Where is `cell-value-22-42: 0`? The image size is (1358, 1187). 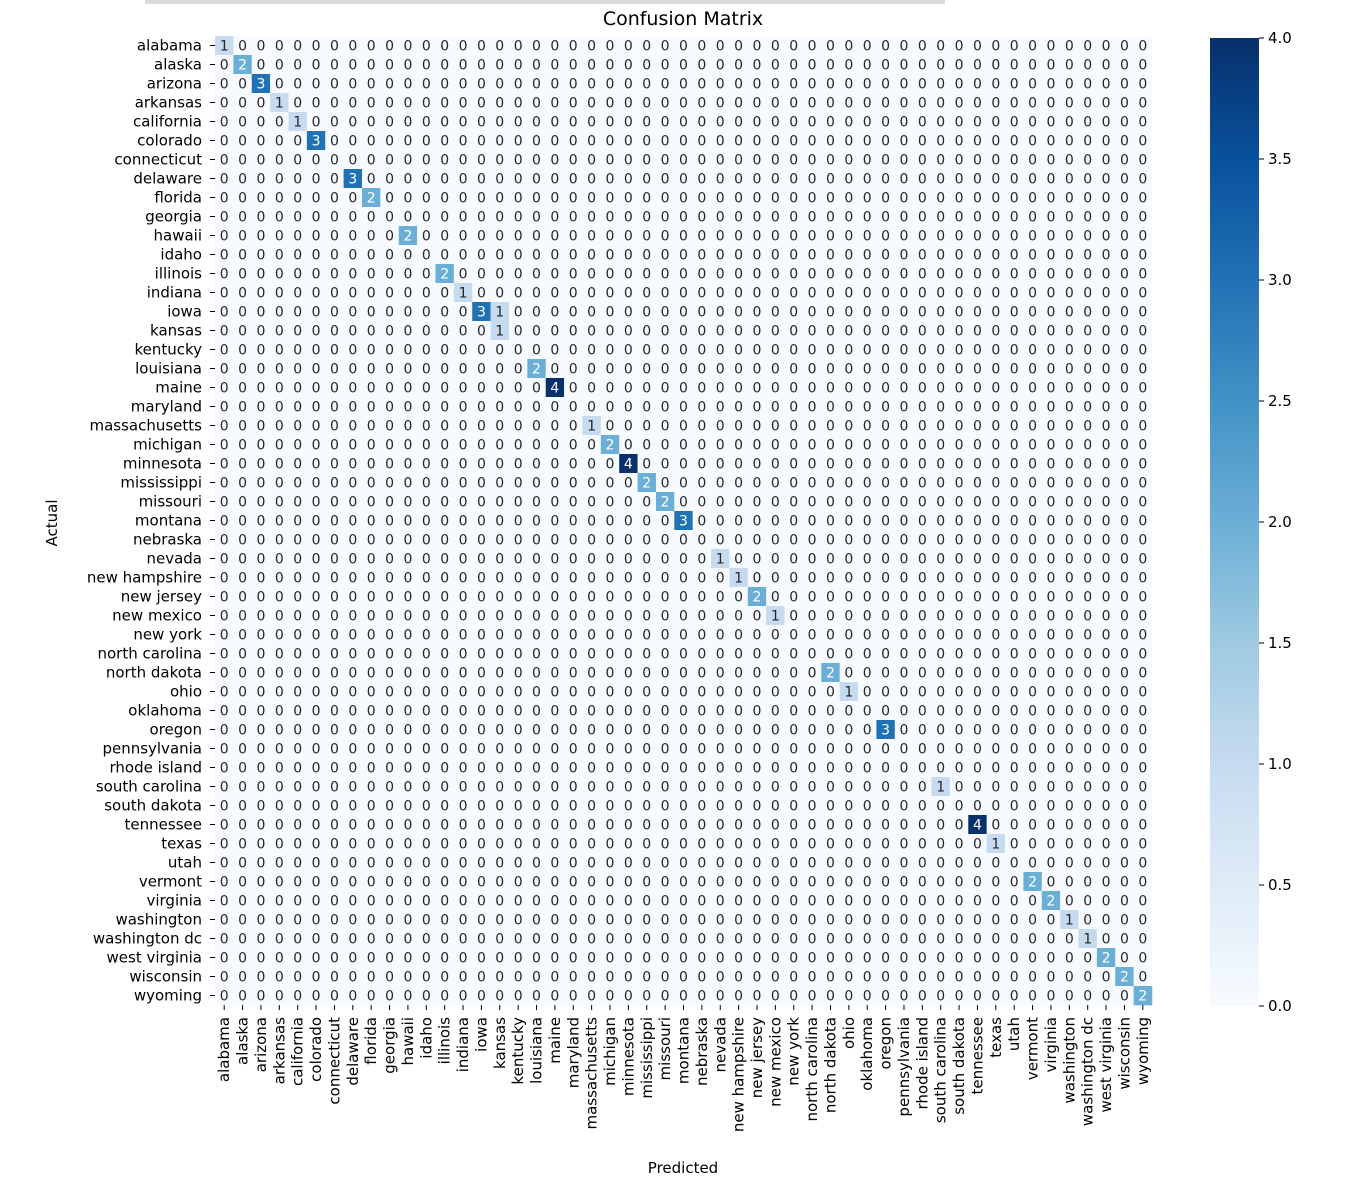
cell-value-22-42: 0 is located at coordinates (995, 465).